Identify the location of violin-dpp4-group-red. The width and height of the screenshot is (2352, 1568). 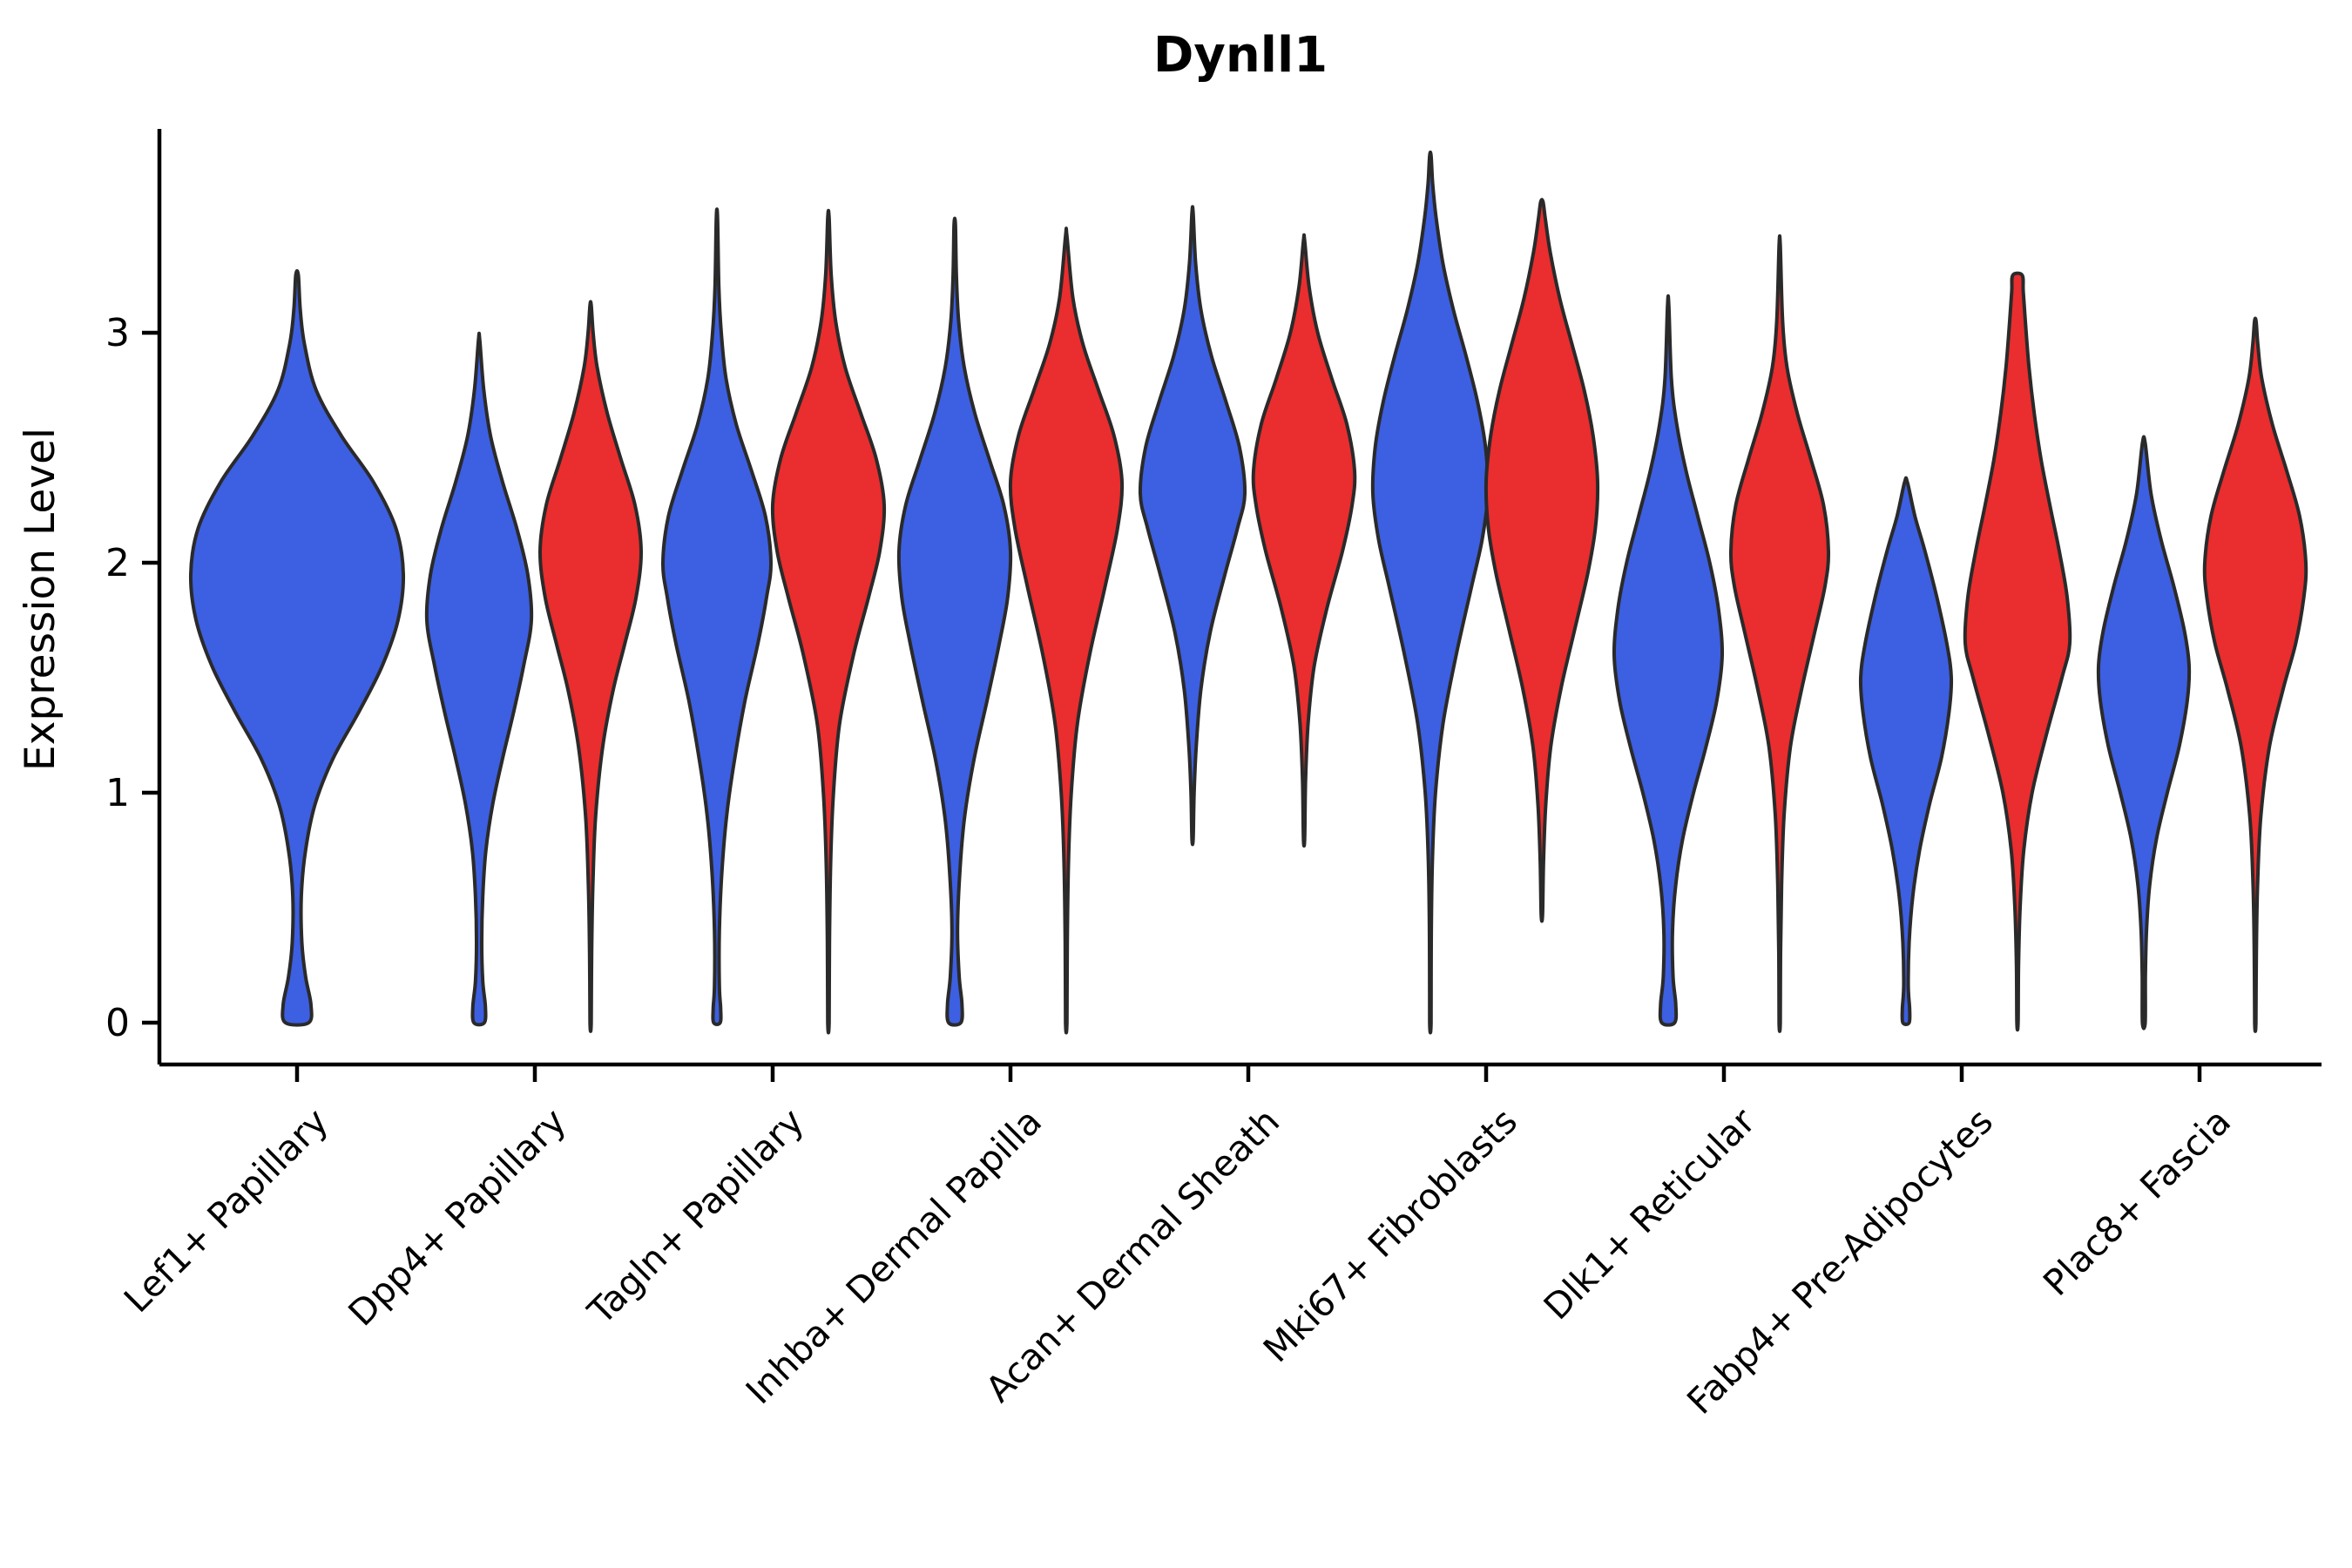
(590, 667).